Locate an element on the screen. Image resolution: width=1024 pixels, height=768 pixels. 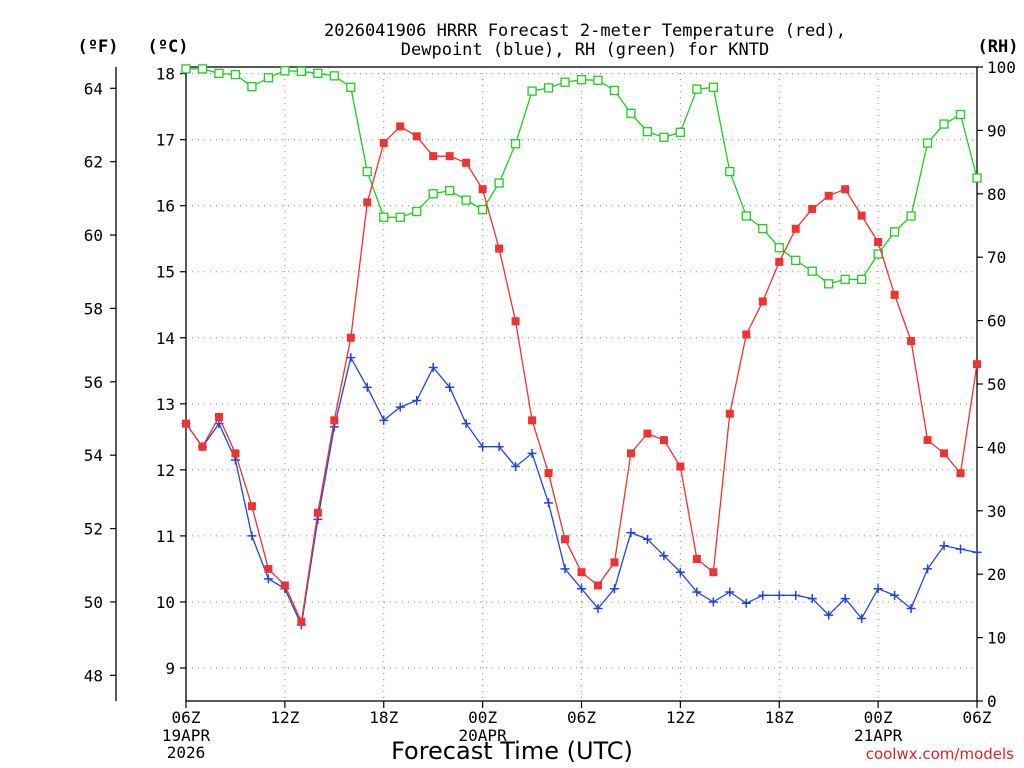
rh-tick-label: 80 is located at coordinates (996, 194).